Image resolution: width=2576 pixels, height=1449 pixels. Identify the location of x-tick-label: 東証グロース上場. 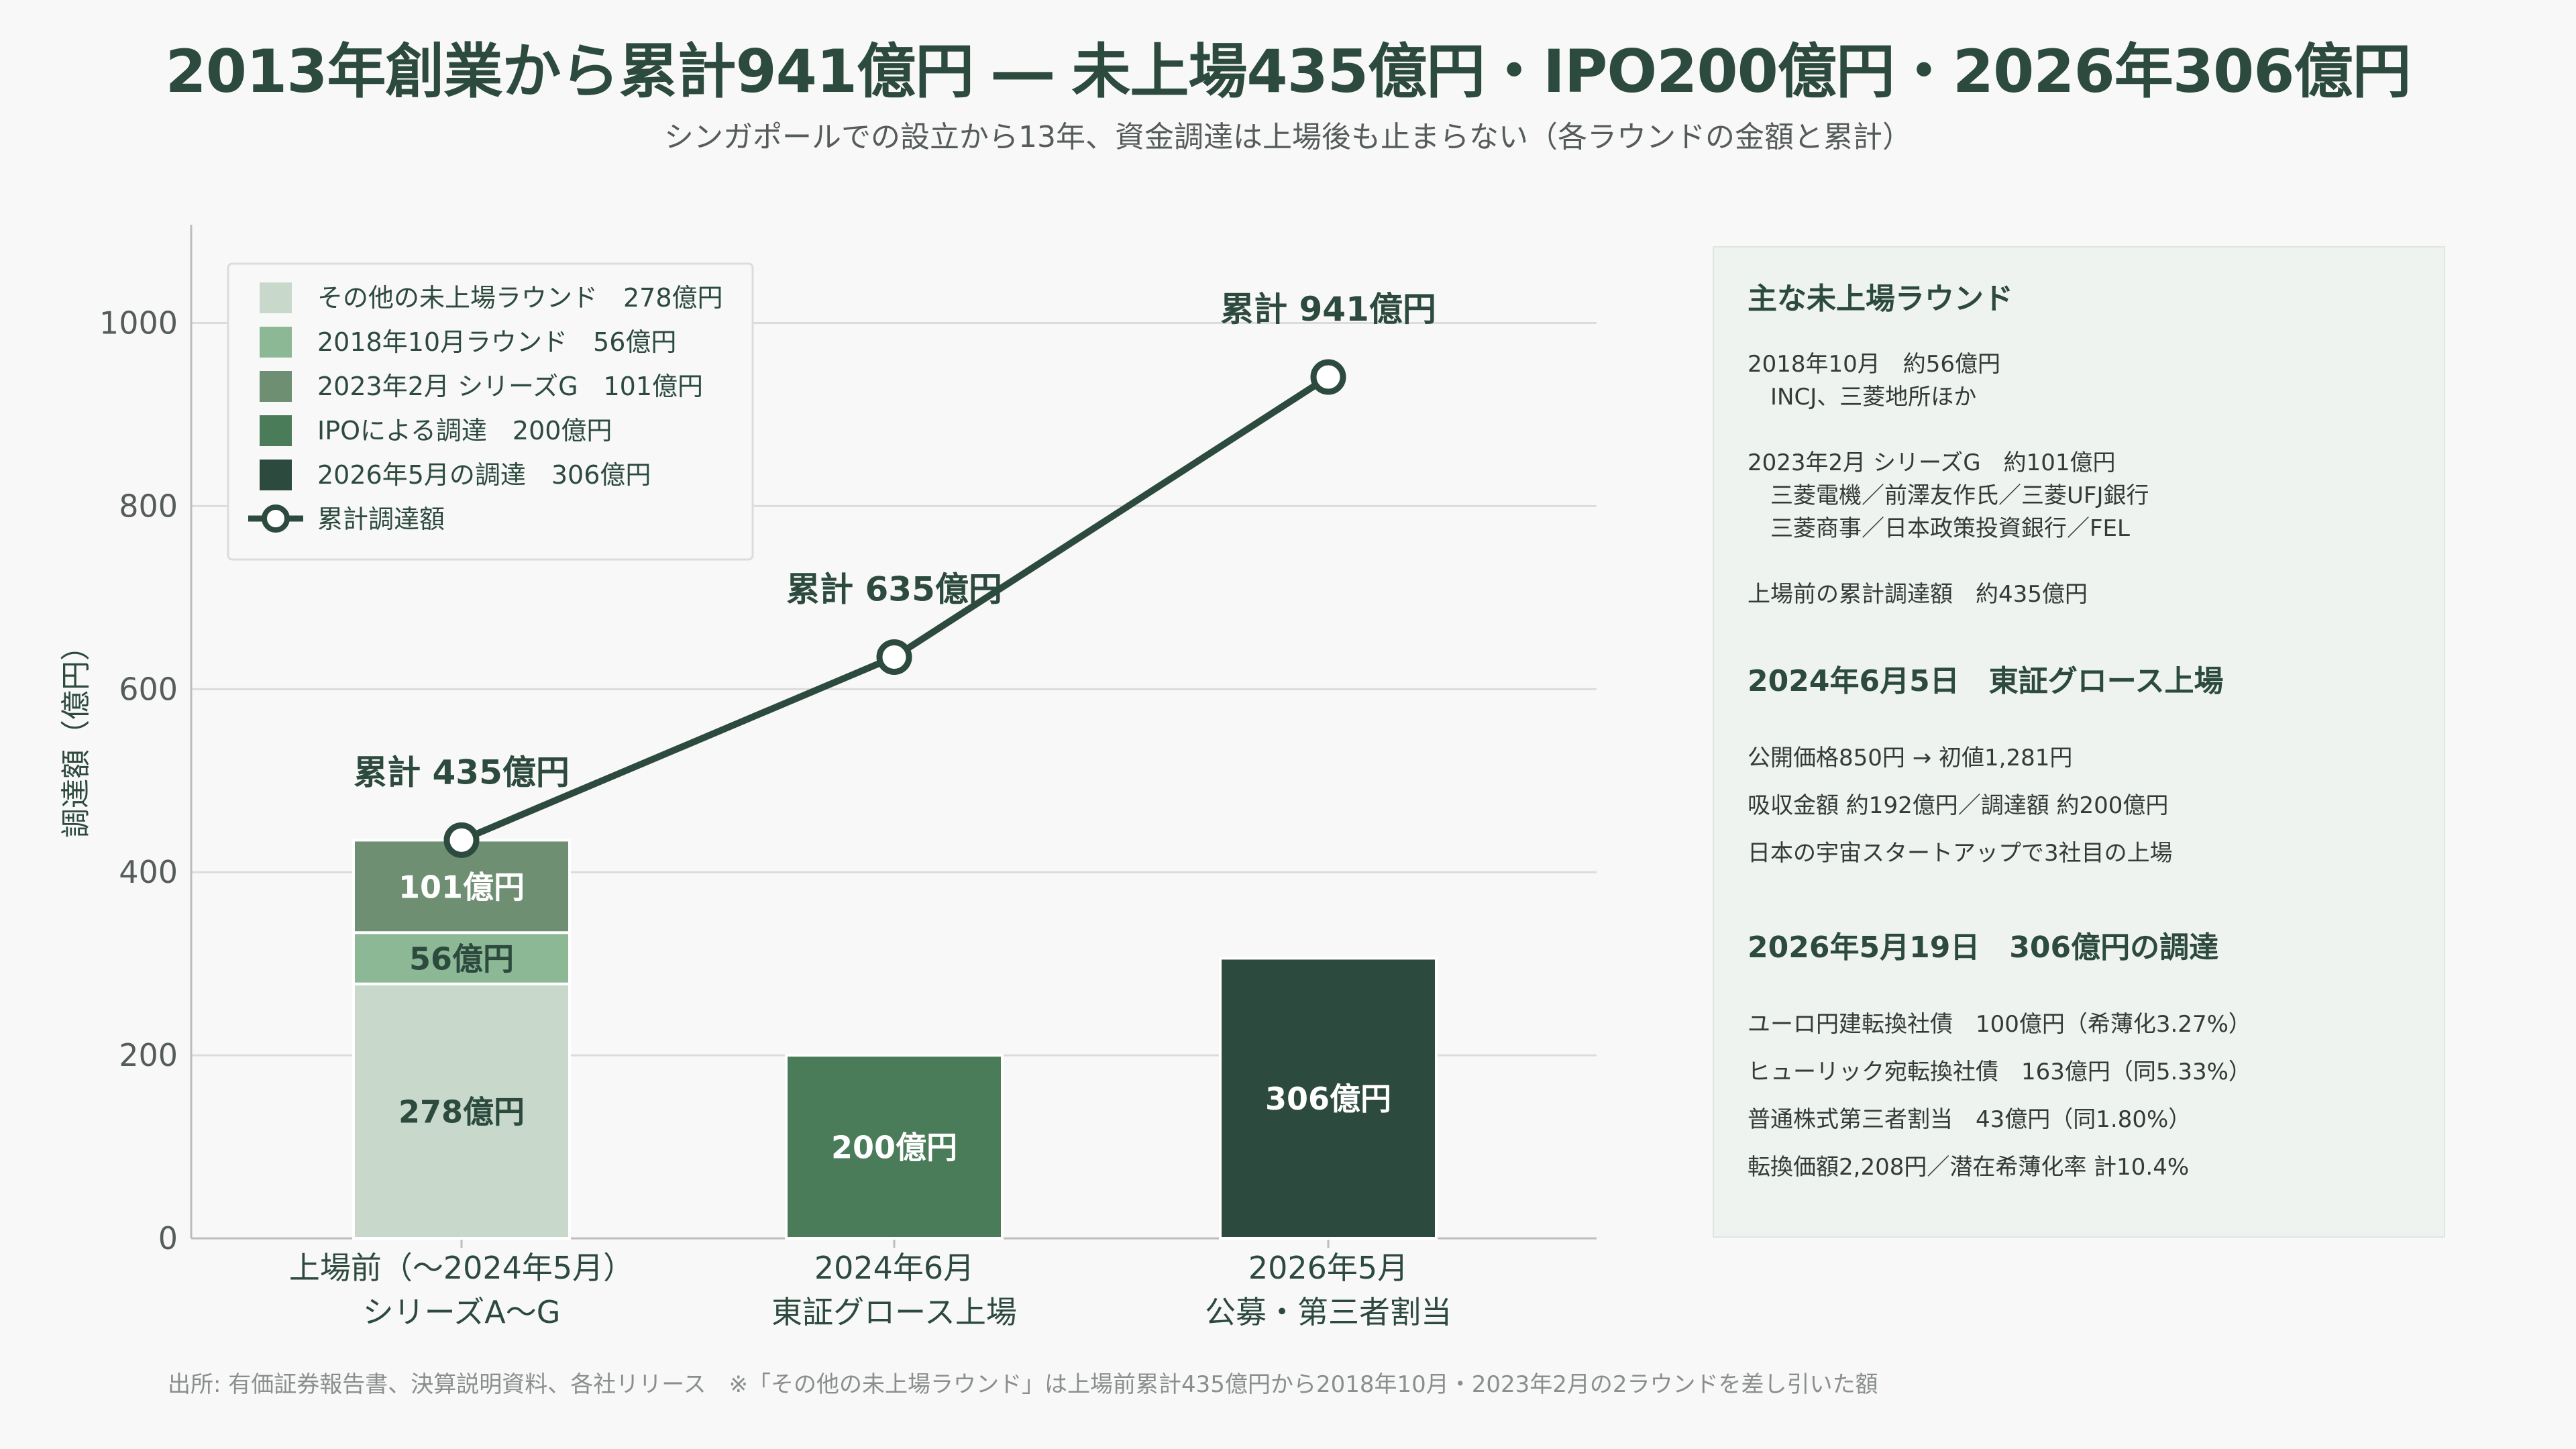
(894, 1312).